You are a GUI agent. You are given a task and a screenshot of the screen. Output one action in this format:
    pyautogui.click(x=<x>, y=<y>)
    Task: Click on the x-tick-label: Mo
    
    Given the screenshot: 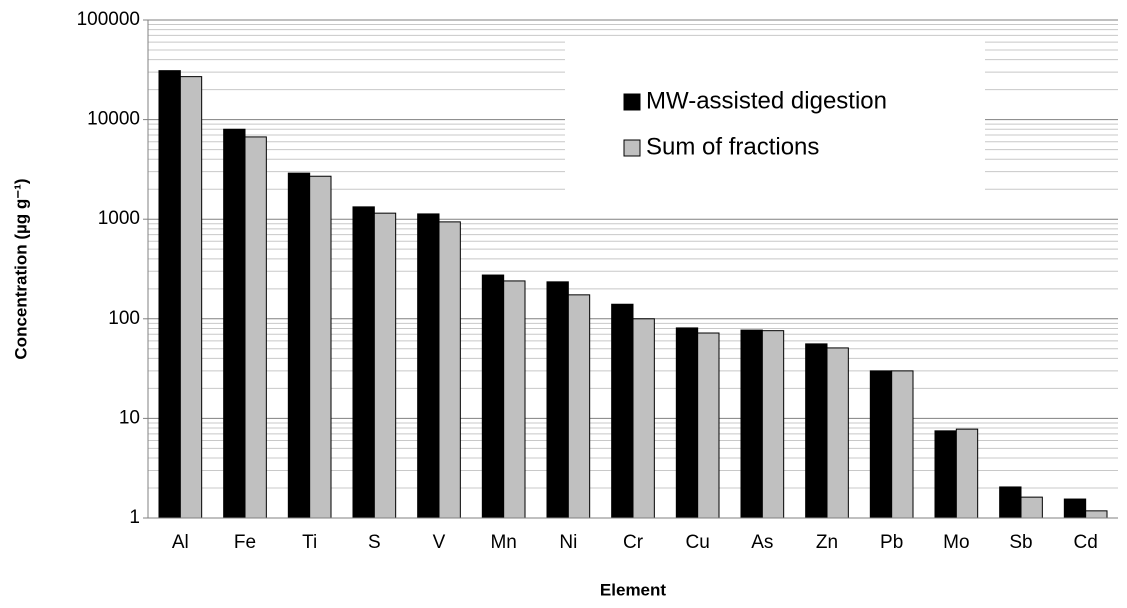 What is the action you would take?
    pyautogui.click(x=956, y=542)
    